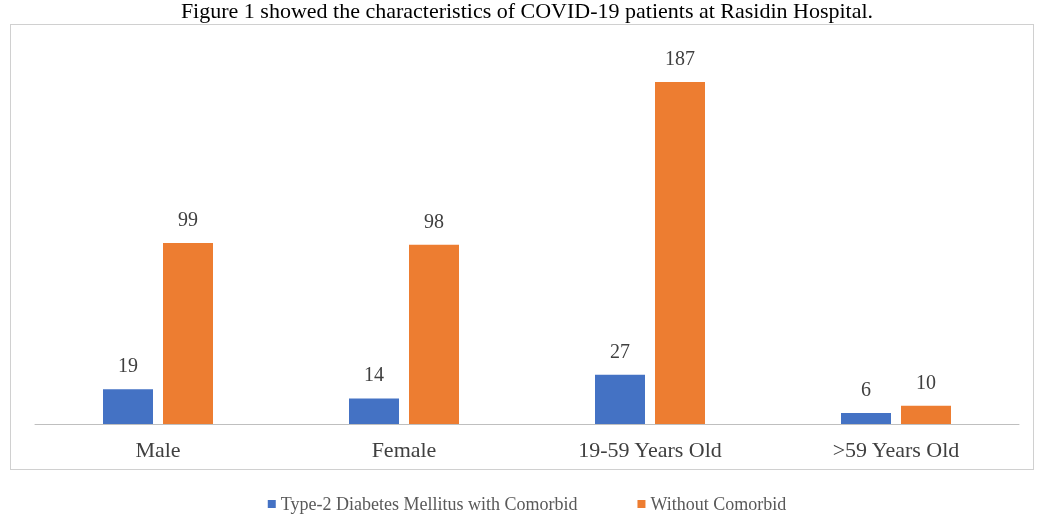 This screenshot has width=1054, height=520. What do you see at coordinates (896, 449) in the screenshot?
I see `x-tick-label: >59 Years Old` at bounding box center [896, 449].